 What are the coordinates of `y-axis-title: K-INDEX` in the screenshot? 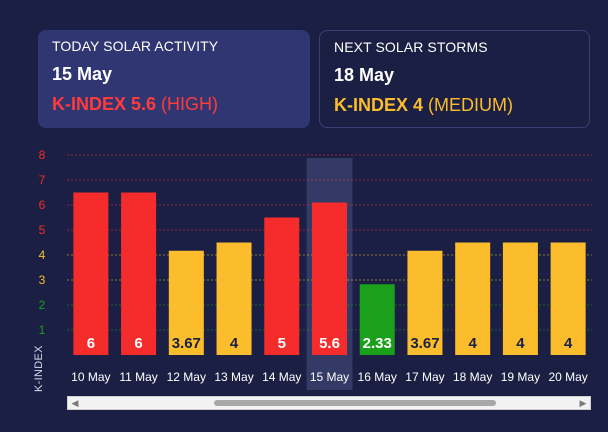 It's located at (39, 368).